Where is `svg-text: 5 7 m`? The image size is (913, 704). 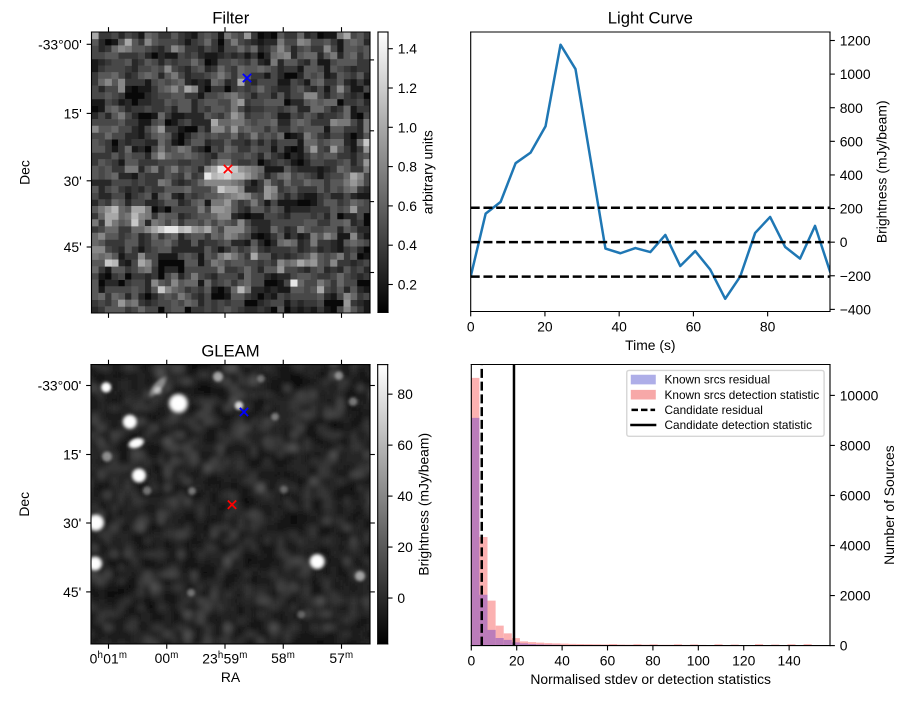
svg-text: 5 7 m is located at coordinates (341, 655).